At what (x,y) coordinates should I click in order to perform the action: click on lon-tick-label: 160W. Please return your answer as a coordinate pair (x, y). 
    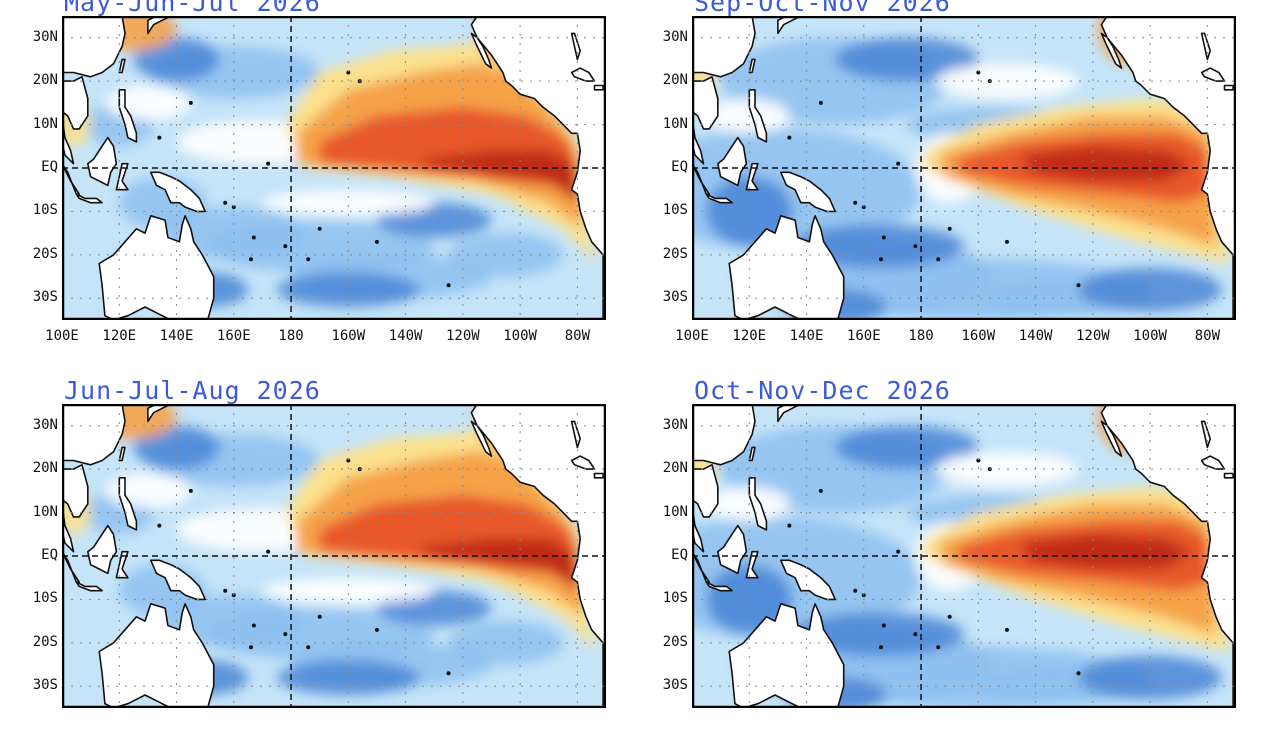
    Looking at the image, I should click on (348, 336).